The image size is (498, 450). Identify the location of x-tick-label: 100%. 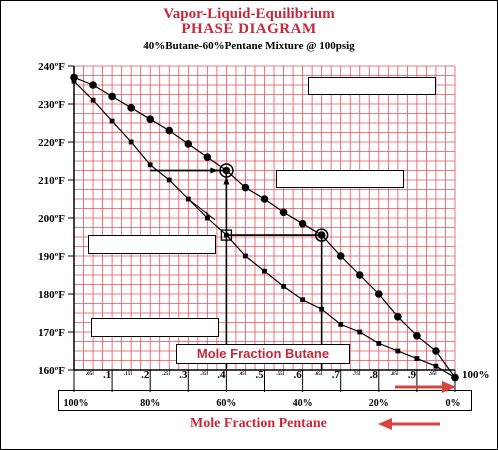
(476, 375).